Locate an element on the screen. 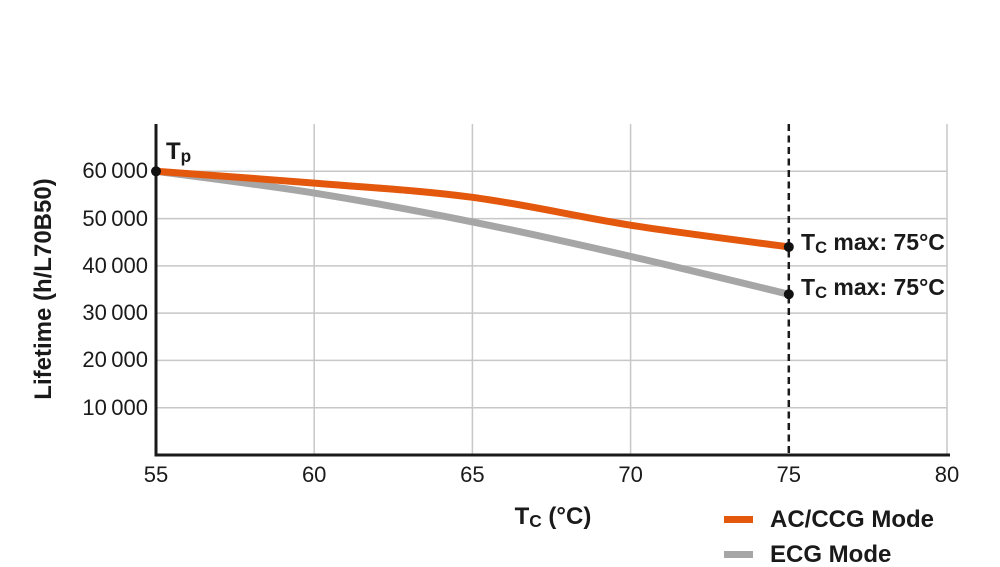 This screenshot has width=1000, height=567. ac-ccg-line-swatch is located at coordinates (738, 519).